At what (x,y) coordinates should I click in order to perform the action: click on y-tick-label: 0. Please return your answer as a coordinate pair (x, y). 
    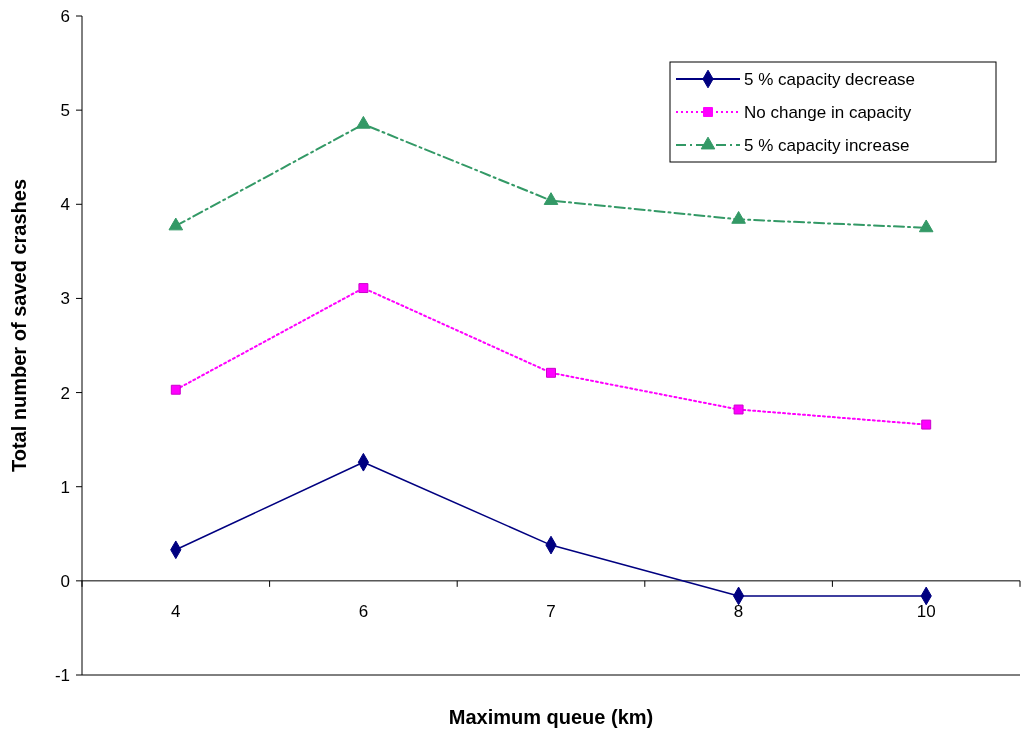
    Looking at the image, I should click on (65, 581).